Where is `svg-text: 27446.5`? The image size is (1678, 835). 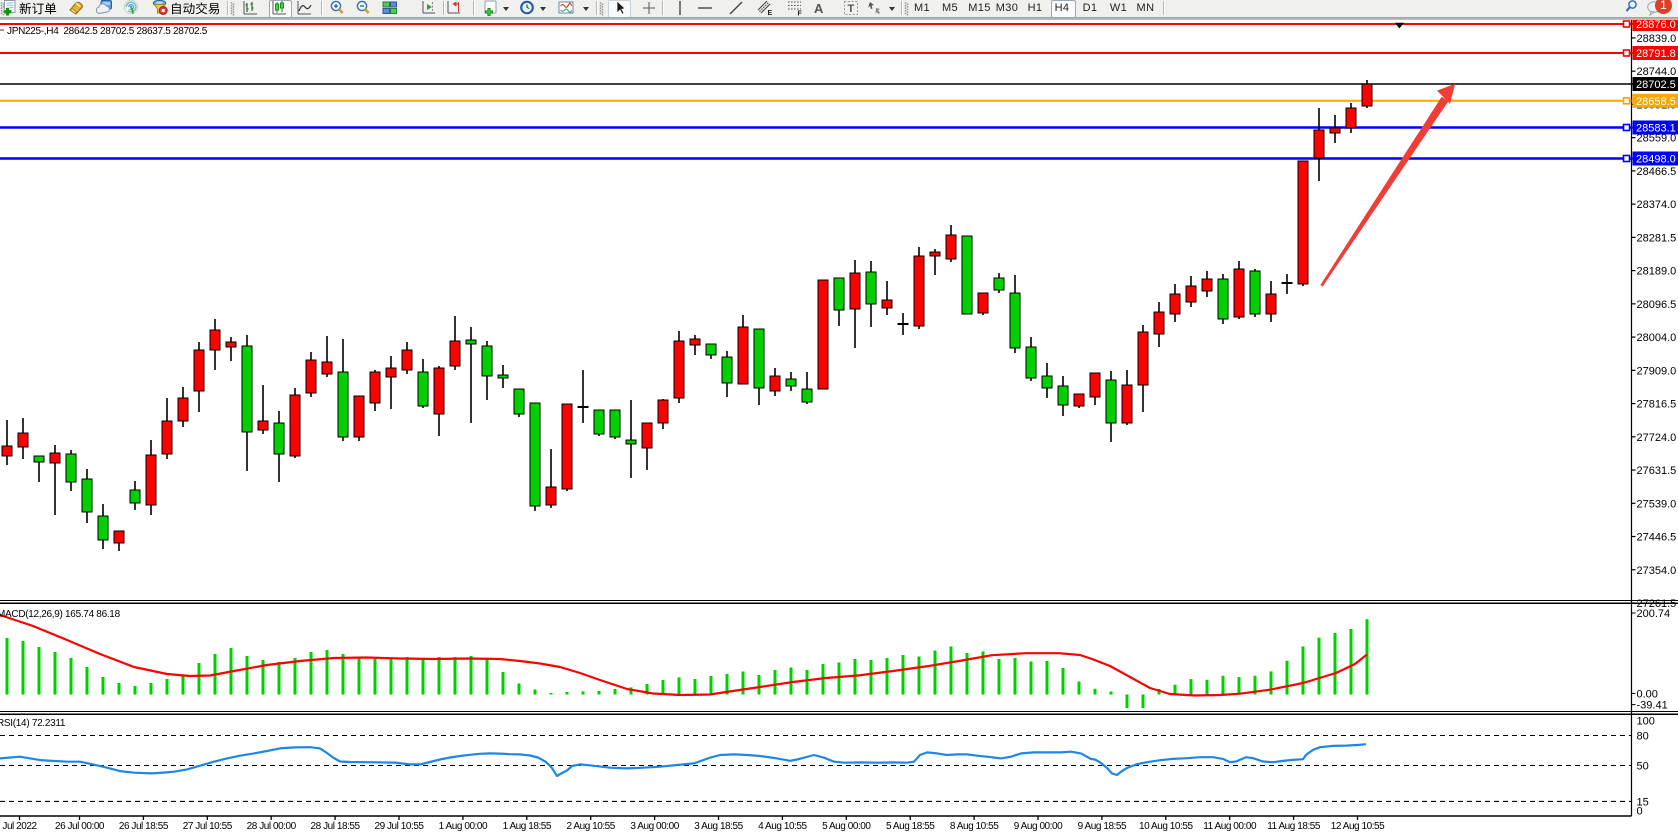 svg-text: 27446.5 is located at coordinates (1657, 538).